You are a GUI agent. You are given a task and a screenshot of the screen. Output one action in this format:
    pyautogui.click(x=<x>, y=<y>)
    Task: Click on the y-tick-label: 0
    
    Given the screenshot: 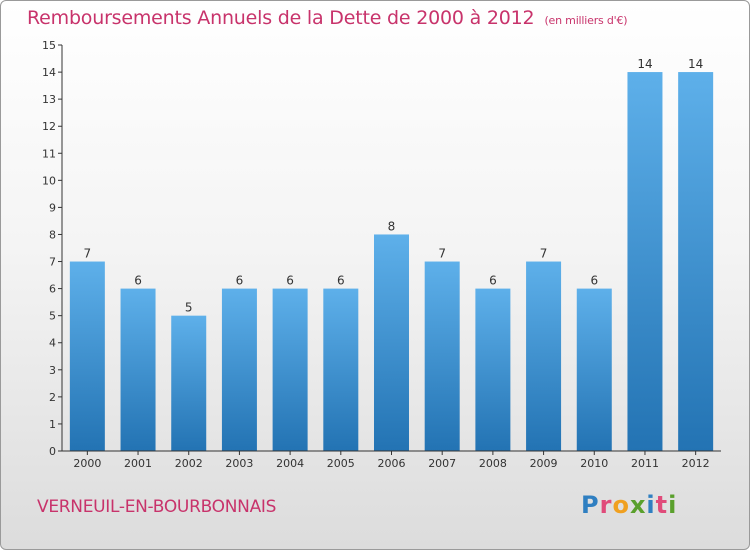 What is the action you would take?
    pyautogui.click(x=52, y=451)
    